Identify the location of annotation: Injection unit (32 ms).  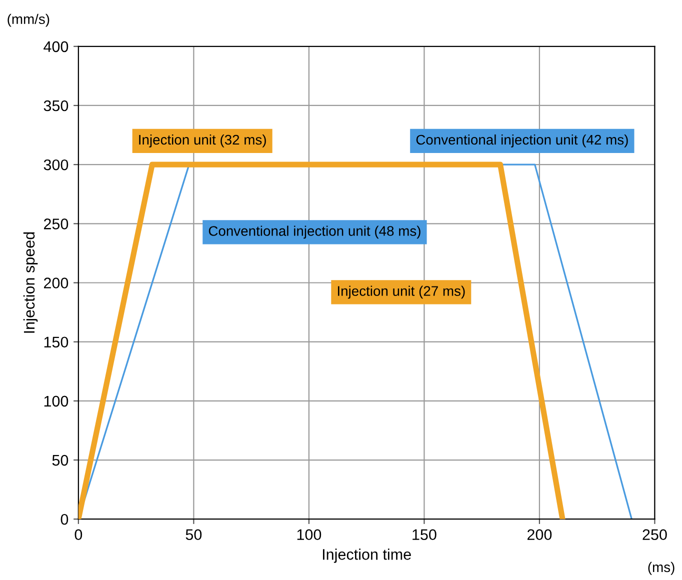
(202, 141).